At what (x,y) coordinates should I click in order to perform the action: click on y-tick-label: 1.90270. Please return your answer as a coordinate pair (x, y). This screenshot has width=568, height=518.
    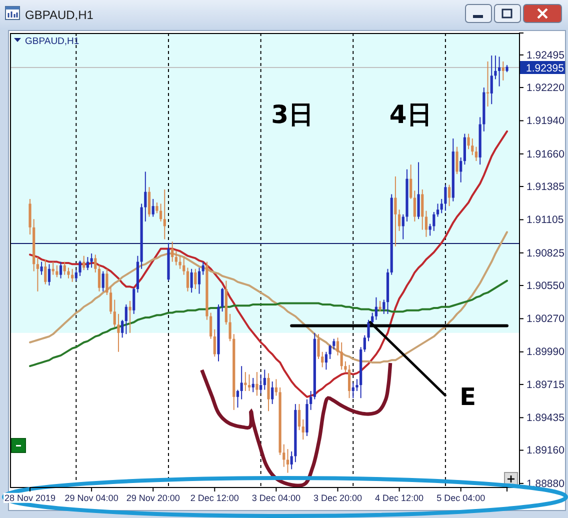
    Looking at the image, I should click on (545, 319).